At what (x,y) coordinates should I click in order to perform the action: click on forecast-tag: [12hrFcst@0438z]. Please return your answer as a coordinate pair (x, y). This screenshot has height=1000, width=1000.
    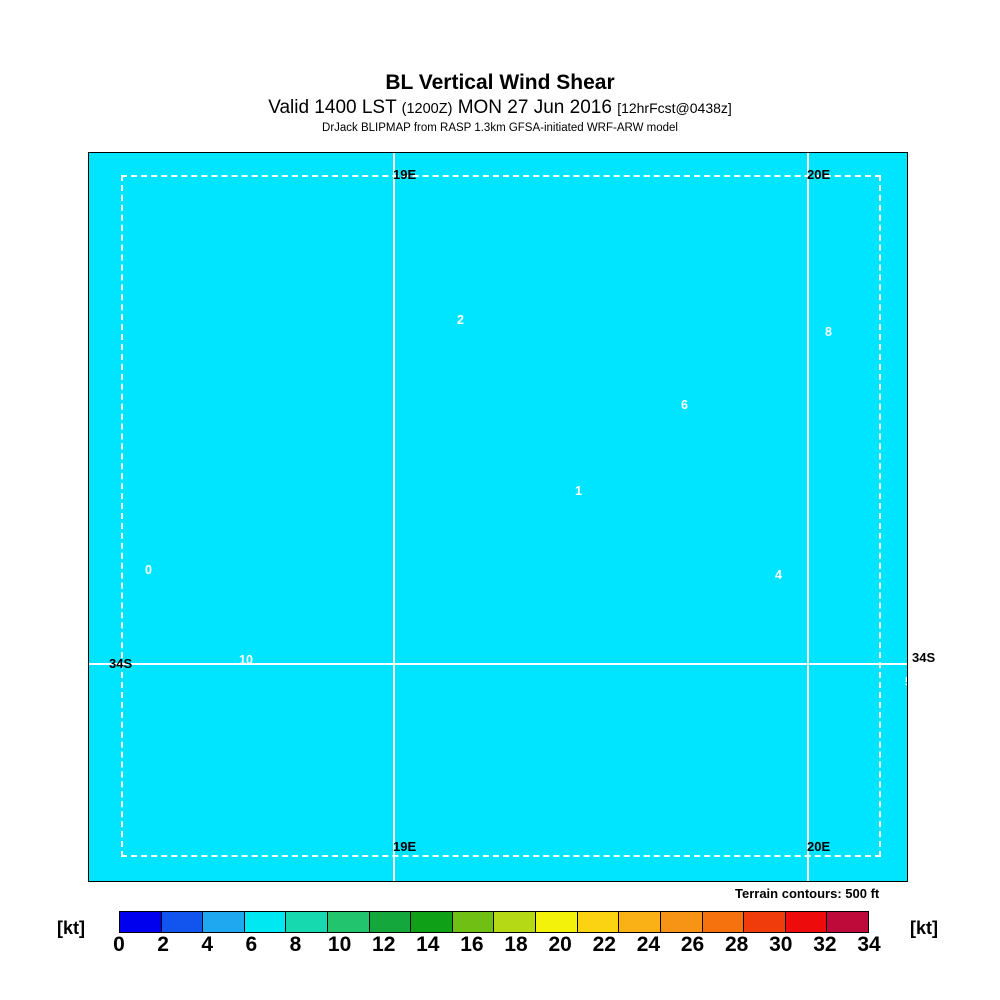
    Looking at the image, I should click on (674, 108).